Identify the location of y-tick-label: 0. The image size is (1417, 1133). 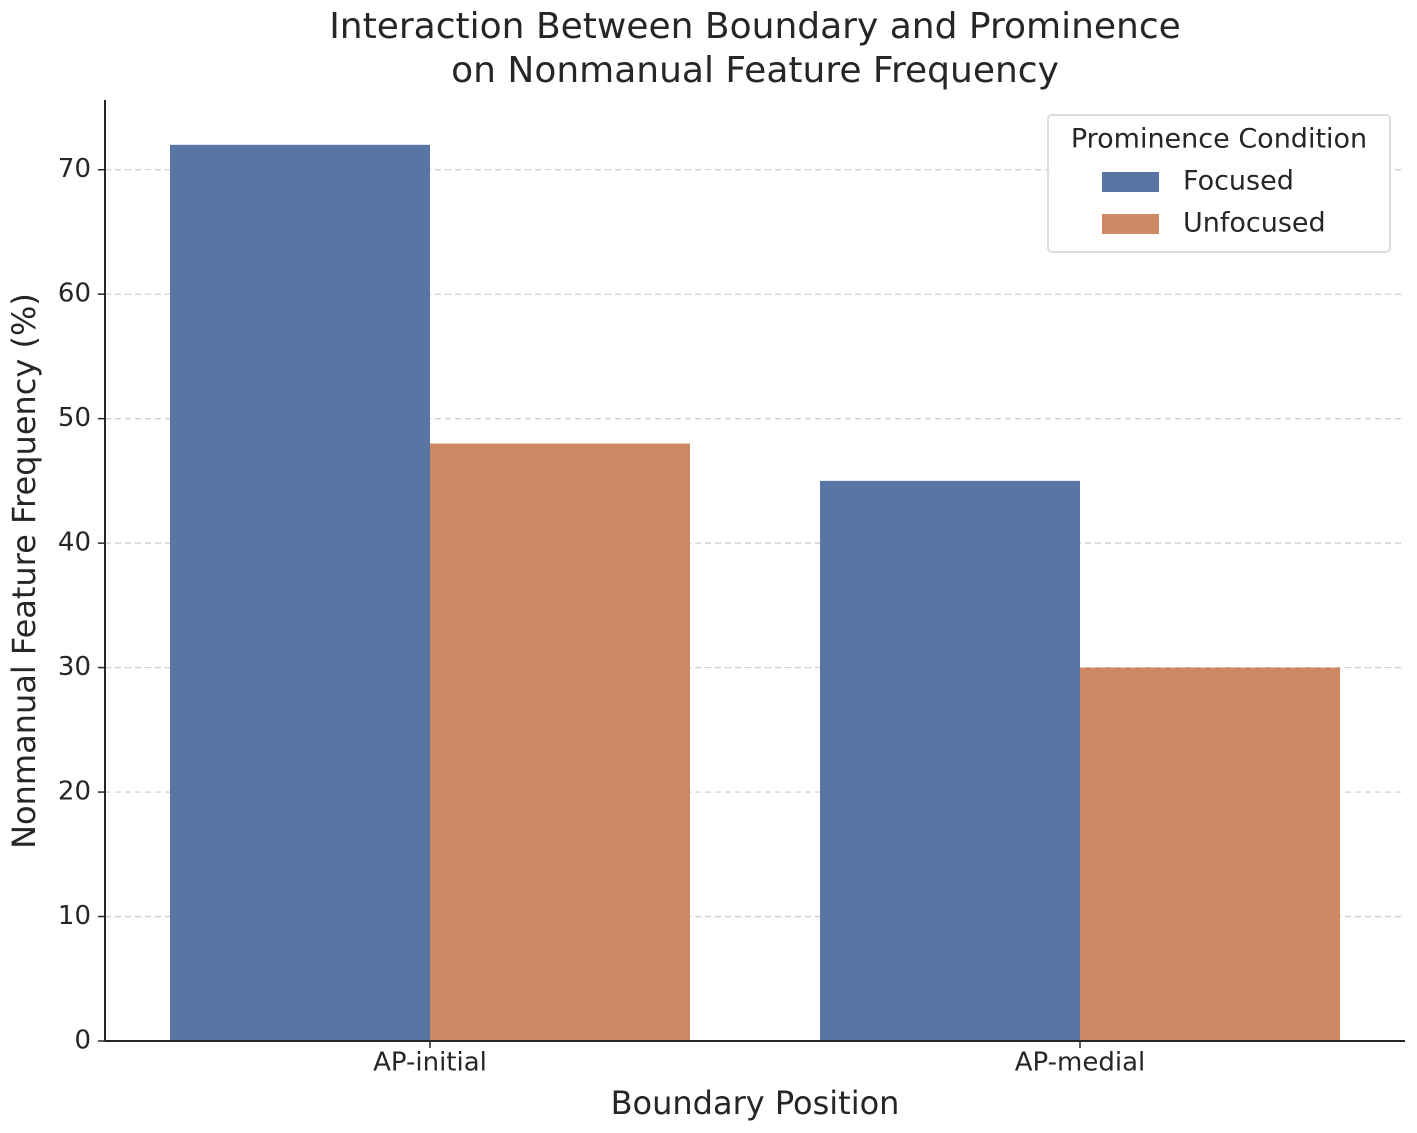
(82, 1041).